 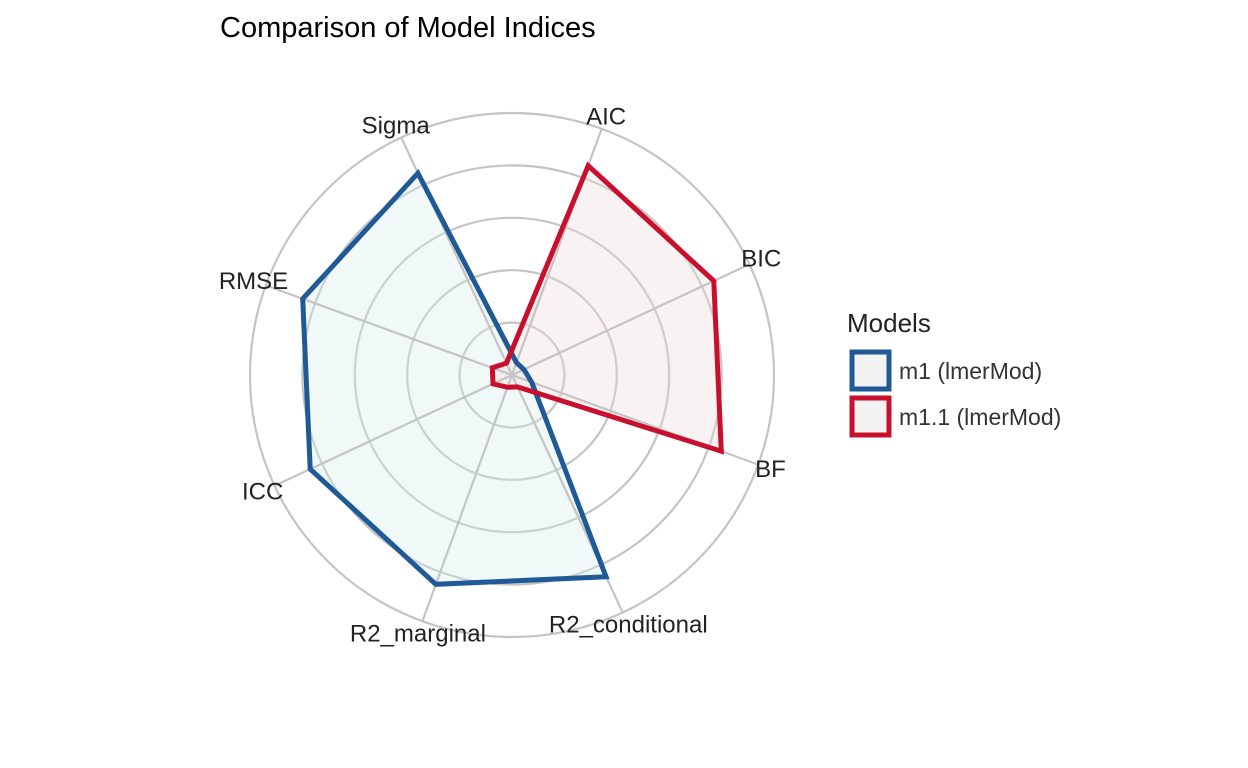 What do you see at coordinates (396, 126) in the screenshot?
I see `axis-label-Sigma: Sigma` at bounding box center [396, 126].